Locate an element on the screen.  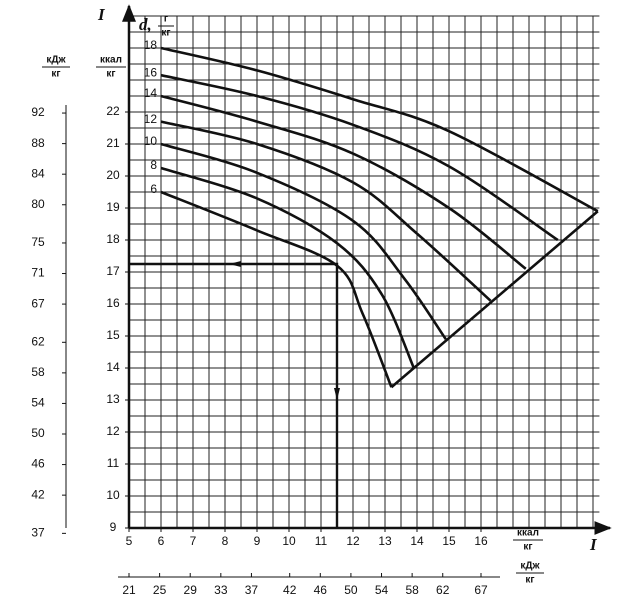
y-tick-label: 18 is located at coordinates (113, 239).